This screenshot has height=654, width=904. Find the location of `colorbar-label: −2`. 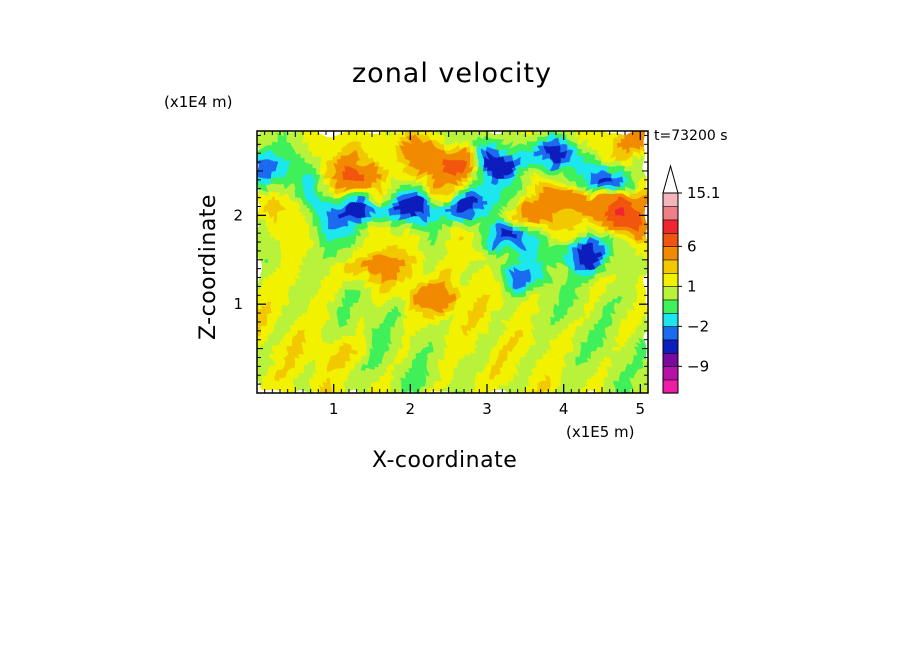

colorbar-label: −2 is located at coordinates (698, 326).